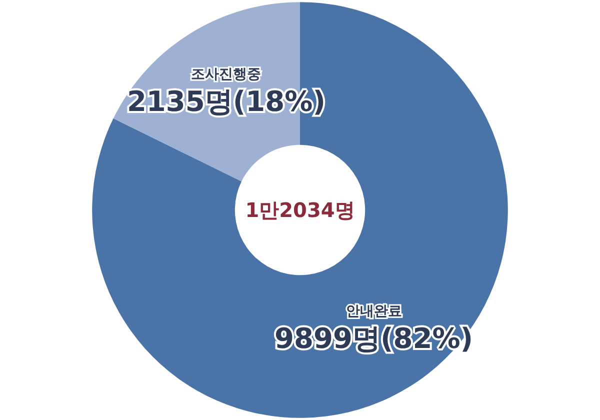 Image resolution: width=600 pixels, height=420 pixels. What do you see at coordinates (226, 74) in the screenshot?
I see `slice-label: 조사진행중` at bounding box center [226, 74].